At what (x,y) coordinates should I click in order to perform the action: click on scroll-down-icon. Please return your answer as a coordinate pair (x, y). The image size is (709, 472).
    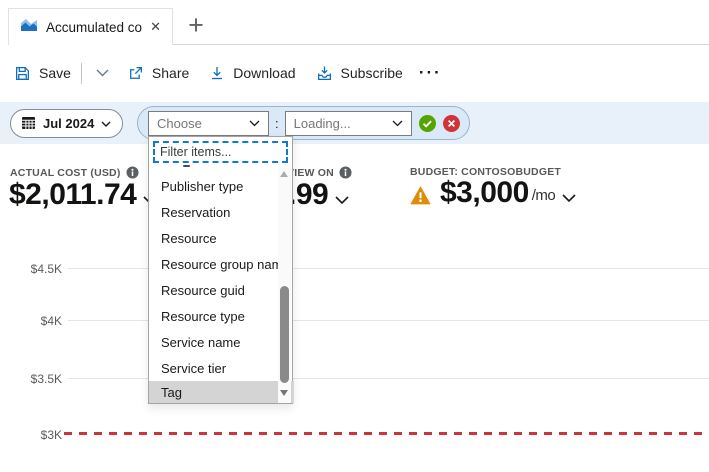
    Looking at the image, I should click on (284, 393).